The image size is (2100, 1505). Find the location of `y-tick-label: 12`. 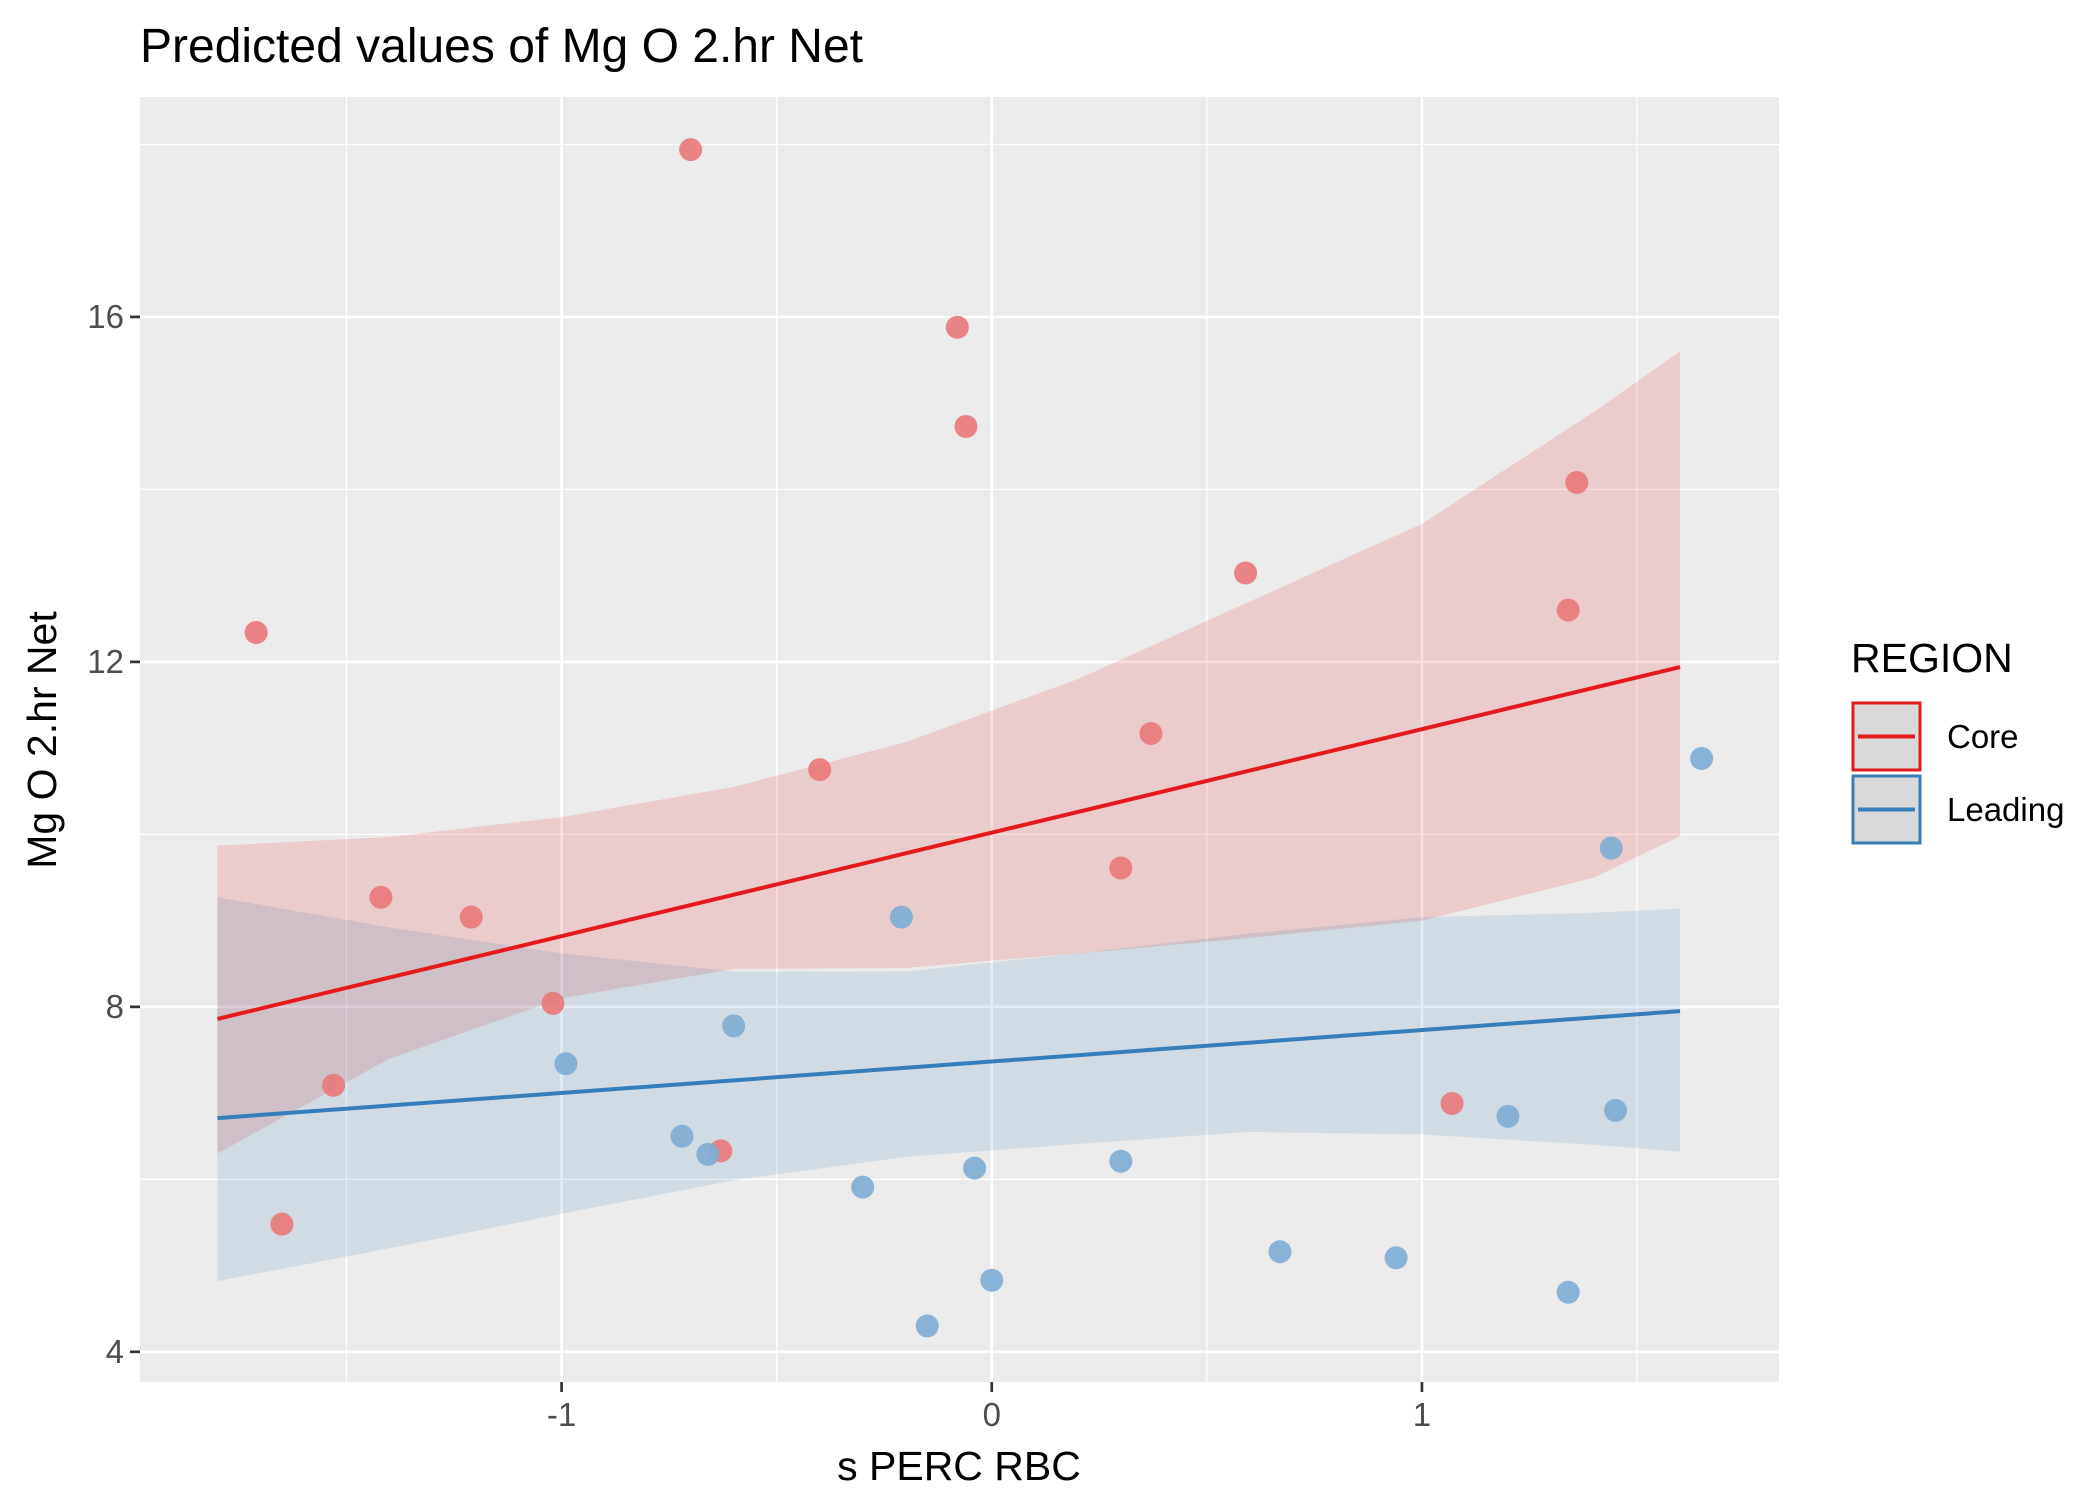

y-tick-label: 12 is located at coordinates (105, 661).